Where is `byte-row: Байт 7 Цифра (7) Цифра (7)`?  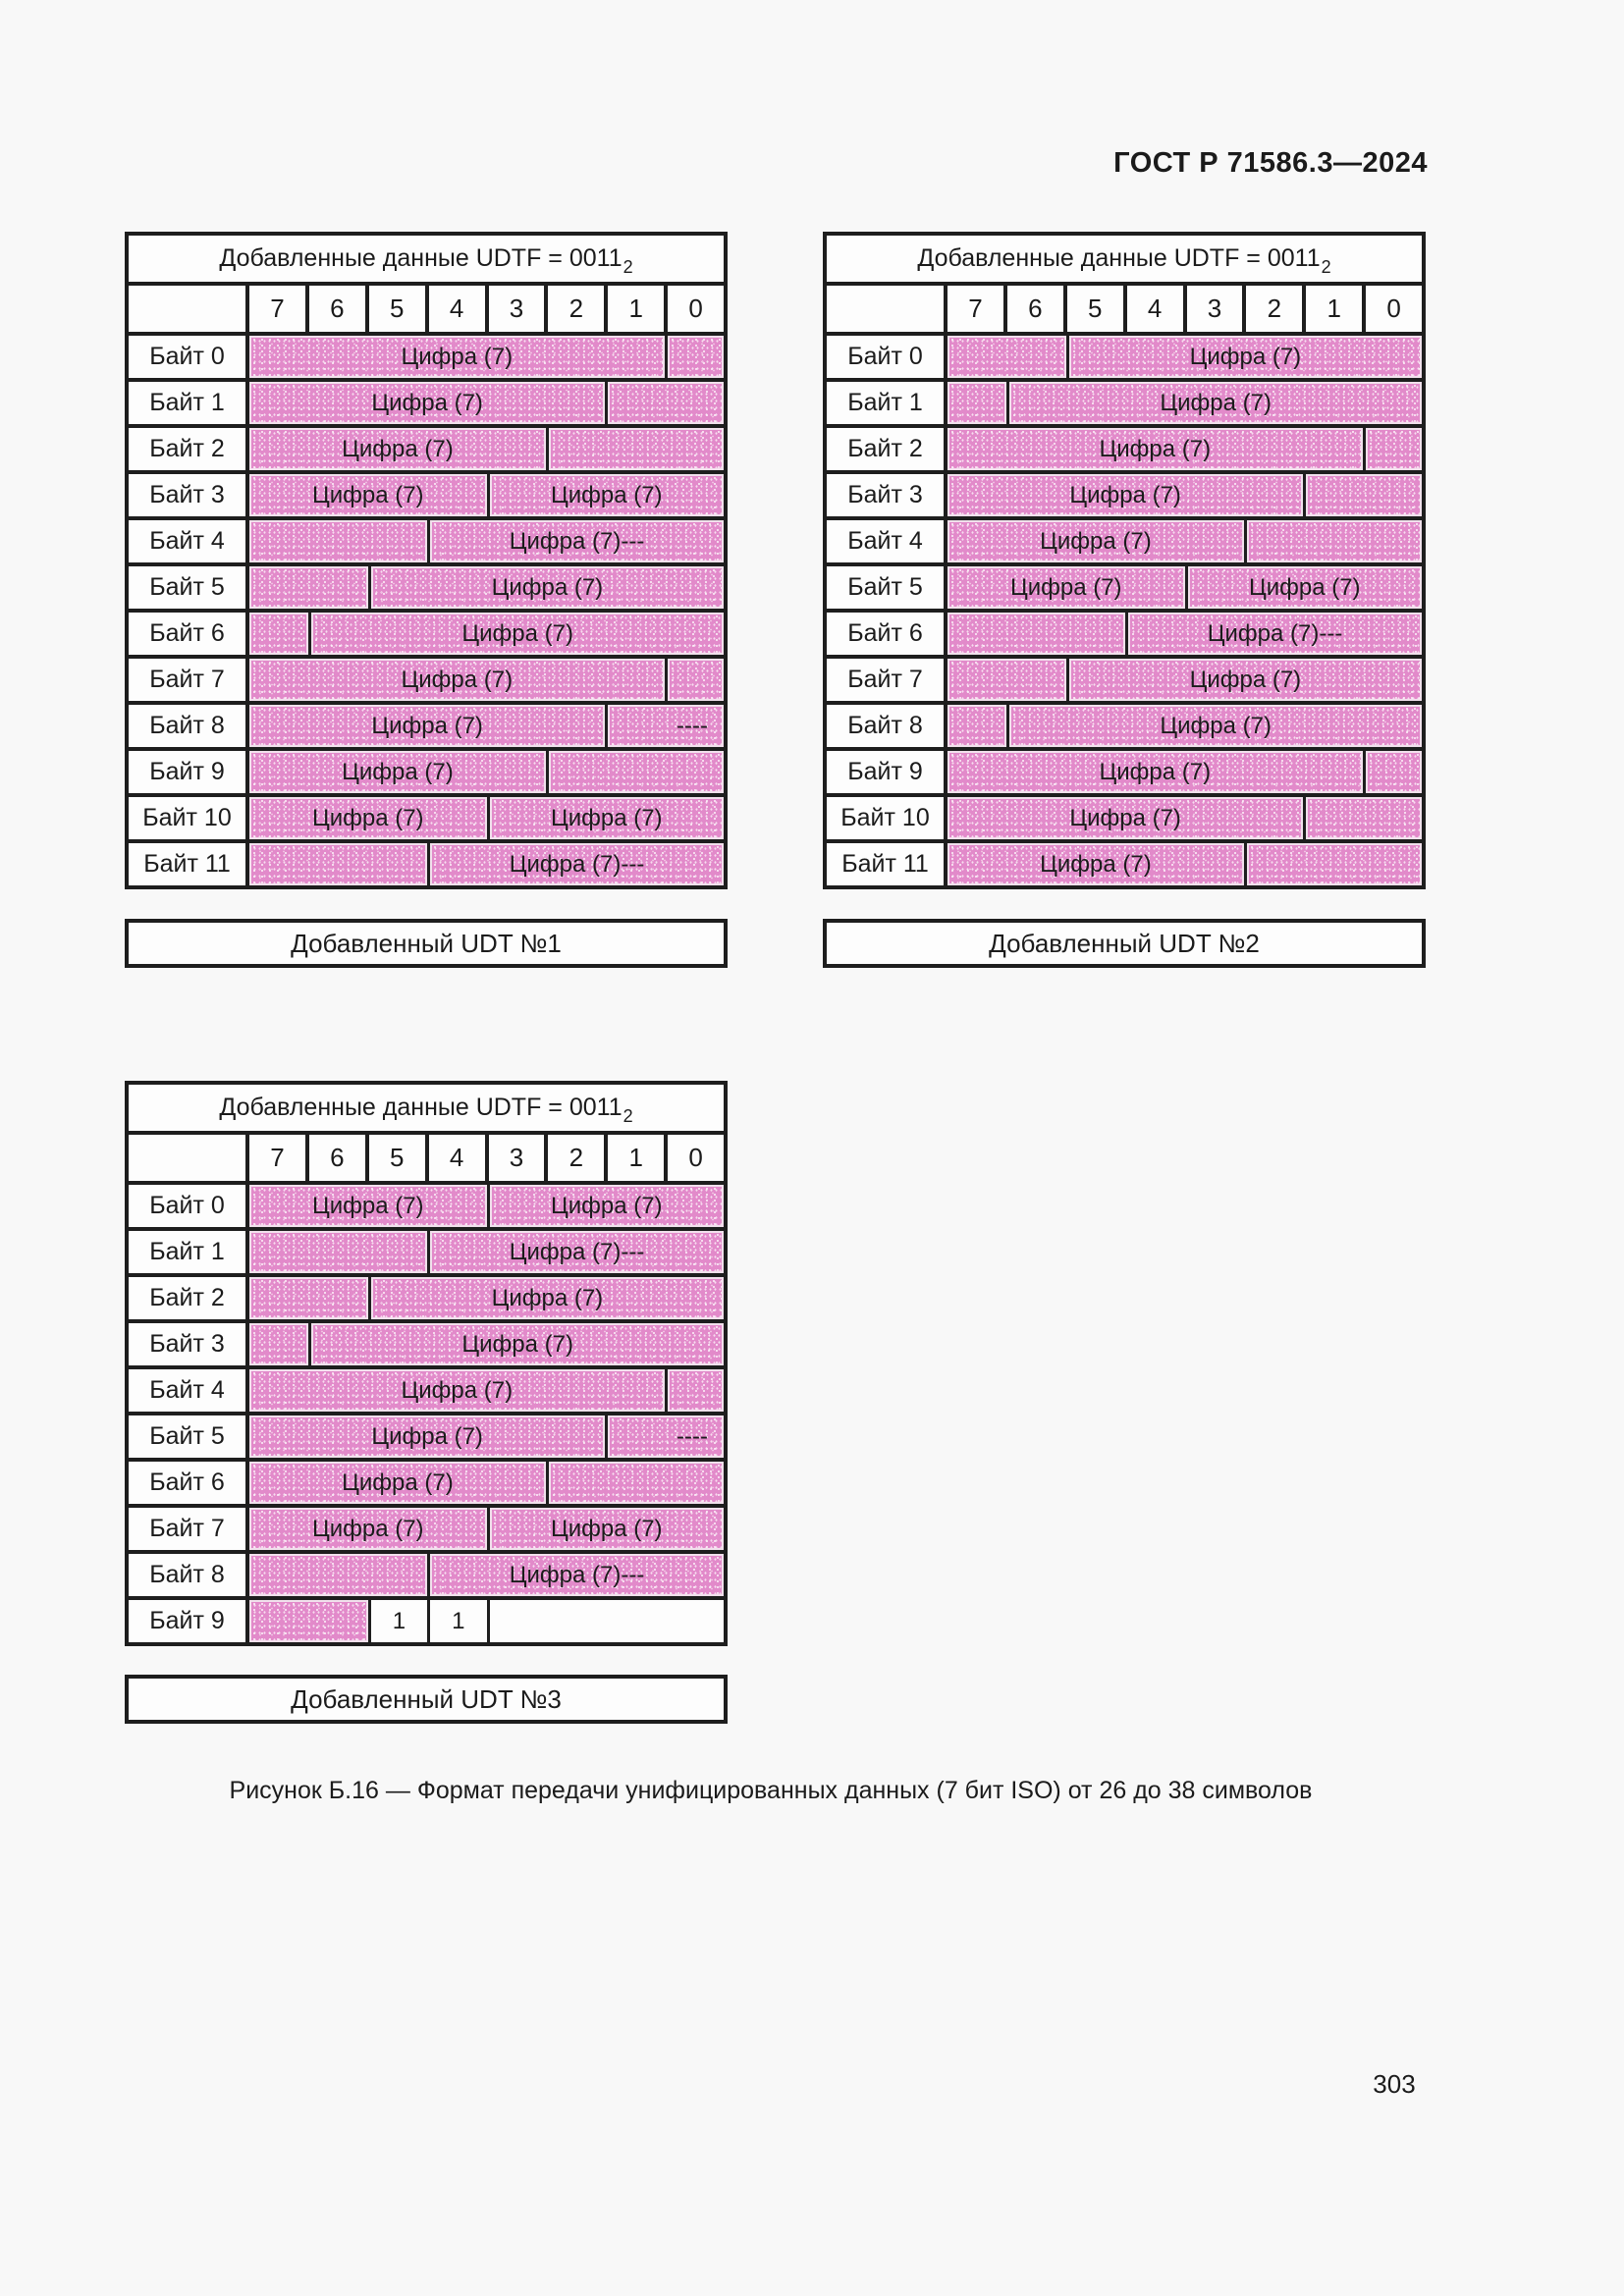
byte-row: Байт 7 Цифра (7) Цифра (7) is located at coordinates (426, 1527).